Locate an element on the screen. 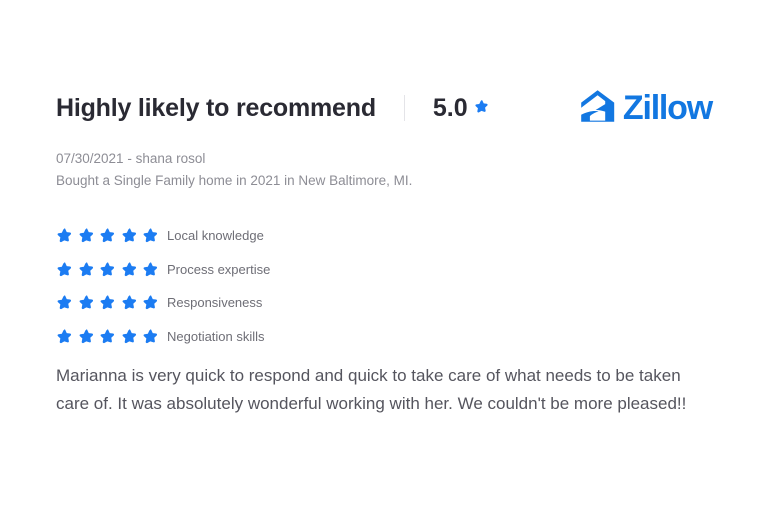 The height and width of the screenshot is (512, 768). rating-row: Local knowledge is located at coordinates (163, 236).